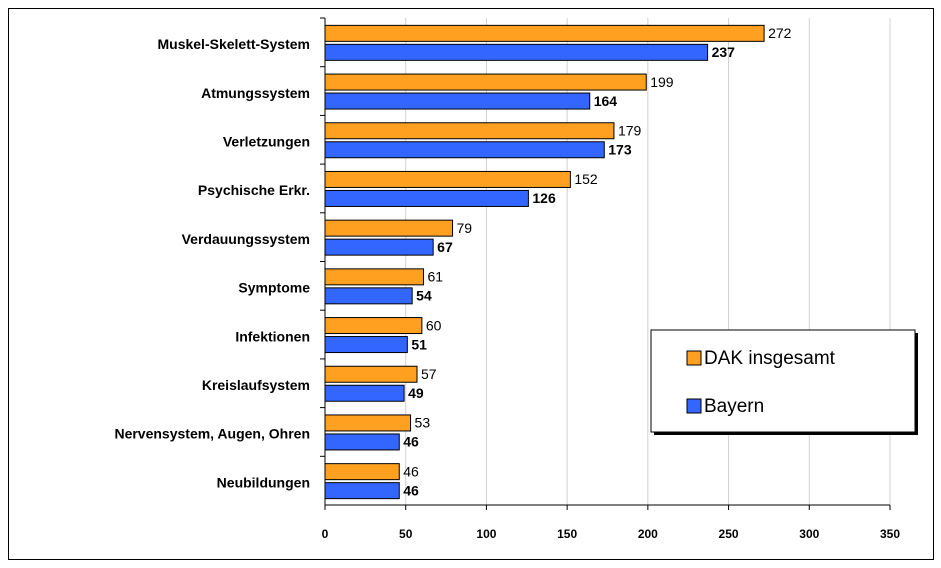  Describe the element at coordinates (325, 534) in the screenshot. I see `x-tick-label: 0` at that location.